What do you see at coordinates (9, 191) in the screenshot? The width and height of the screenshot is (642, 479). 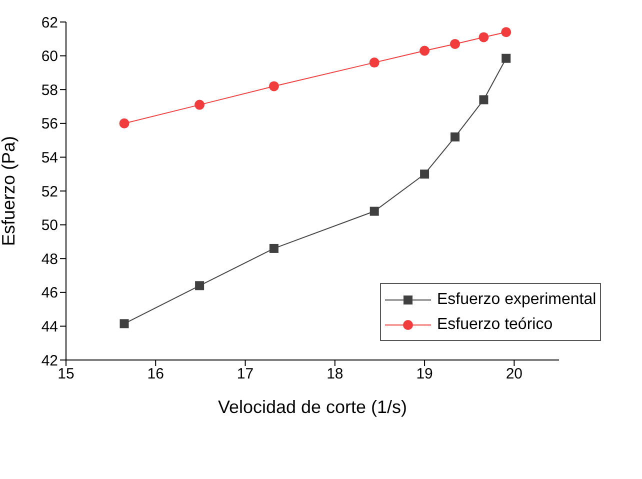 I see `y-axis-title: Esfuerzo (Pa)` at bounding box center [9, 191].